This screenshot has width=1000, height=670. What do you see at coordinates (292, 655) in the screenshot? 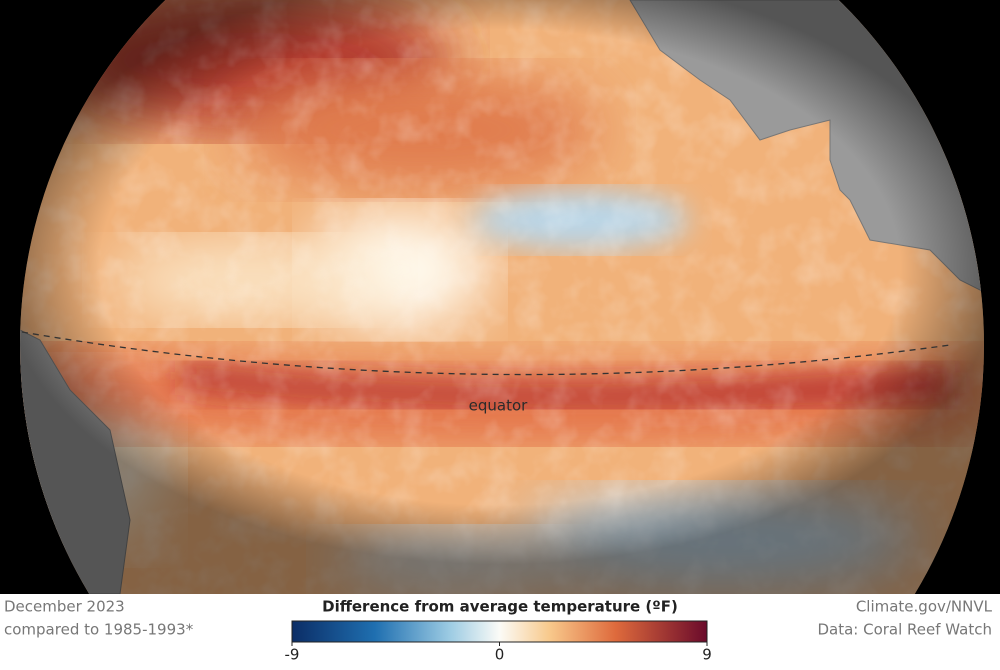
I see `colorbar-tick-label: -9` at bounding box center [292, 655].